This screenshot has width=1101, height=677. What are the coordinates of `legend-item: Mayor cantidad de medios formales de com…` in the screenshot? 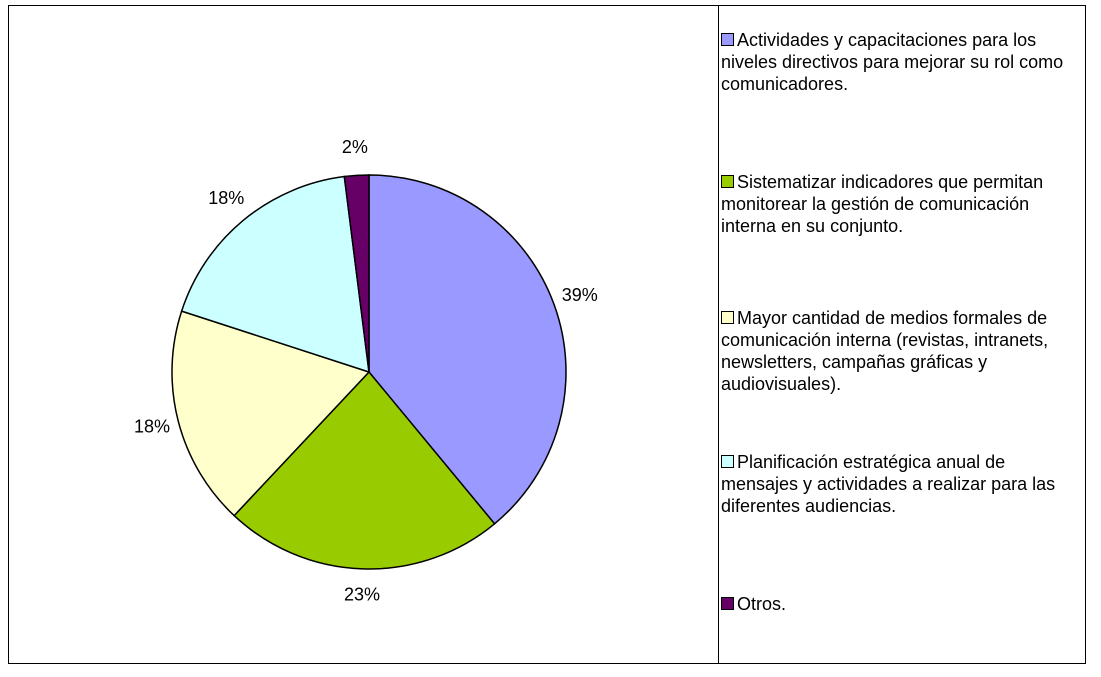 It's located at (903, 351).